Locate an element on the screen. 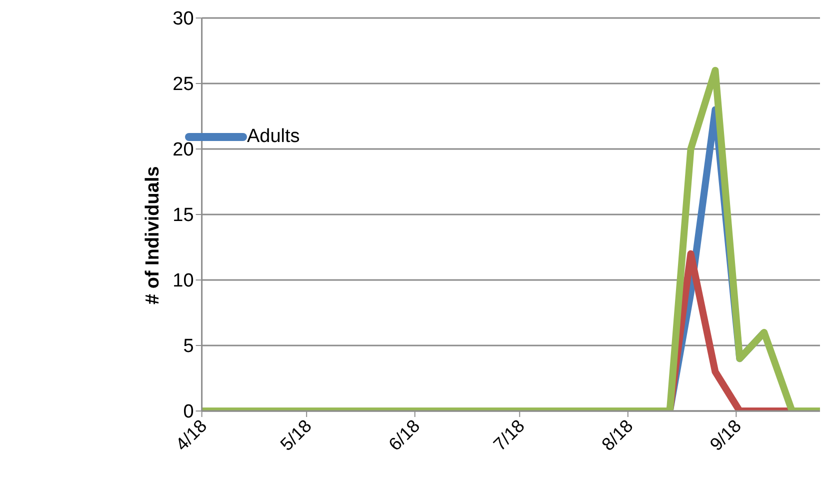 This screenshot has width=822, height=482. x-tick-label: 5/18 is located at coordinates (296, 435).